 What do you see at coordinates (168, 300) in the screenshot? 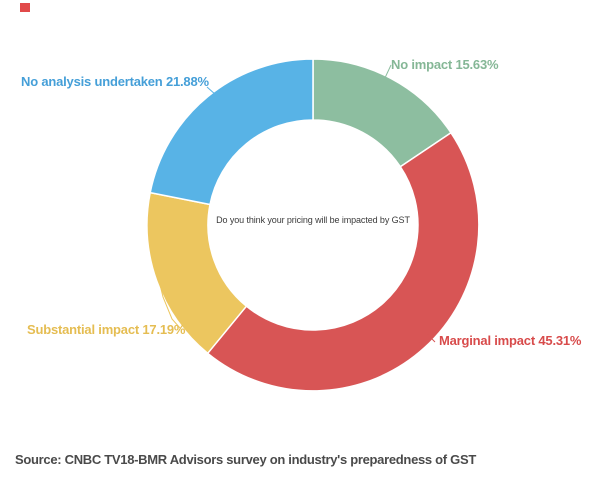
I see `leader-line-substantial-impact` at bounding box center [168, 300].